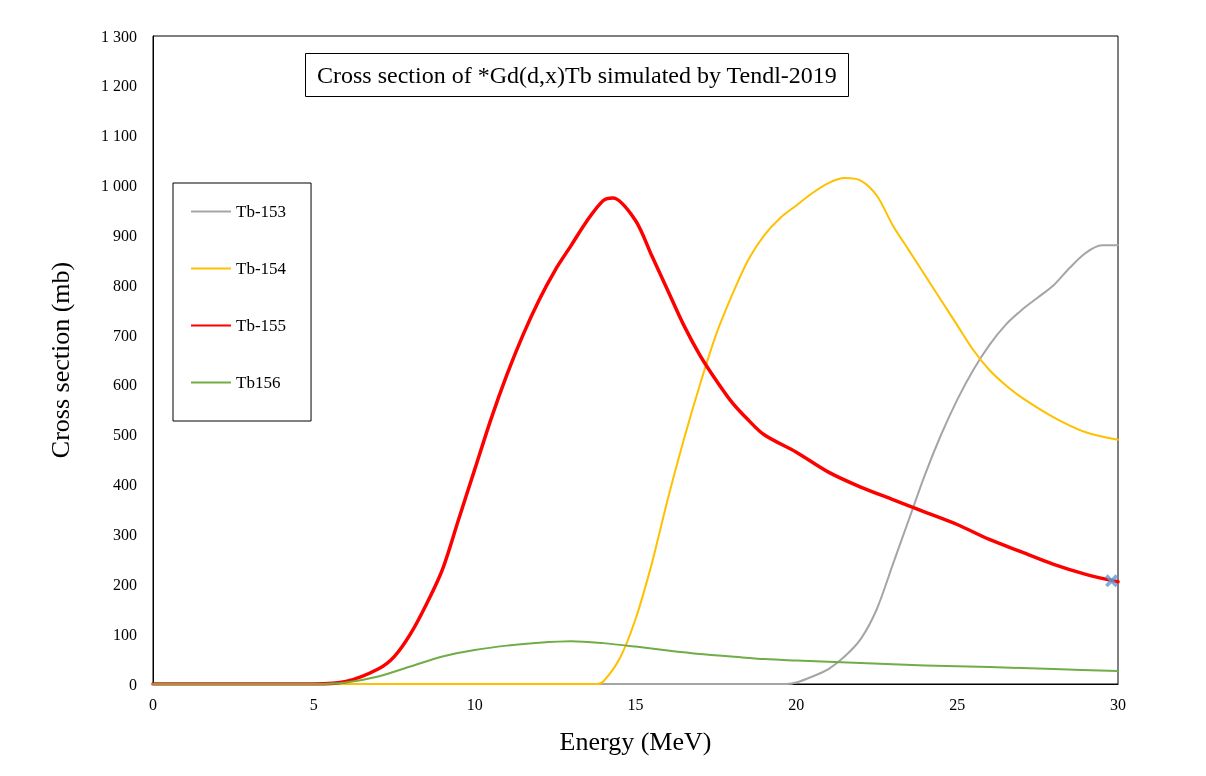  Describe the element at coordinates (125, 634) in the screenshot. I see `y-tick-label: 100` at that location.